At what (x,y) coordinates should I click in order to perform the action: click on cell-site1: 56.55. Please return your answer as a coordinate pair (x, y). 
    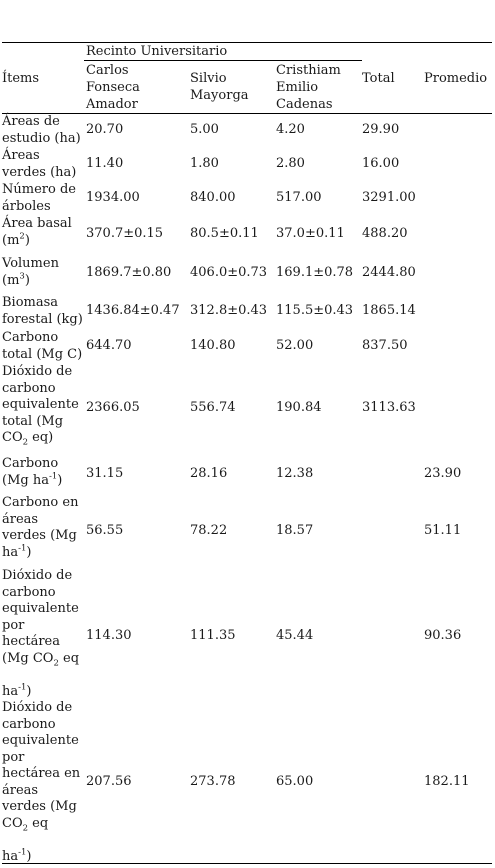
    Looking at the image, I should click on (104, 531).